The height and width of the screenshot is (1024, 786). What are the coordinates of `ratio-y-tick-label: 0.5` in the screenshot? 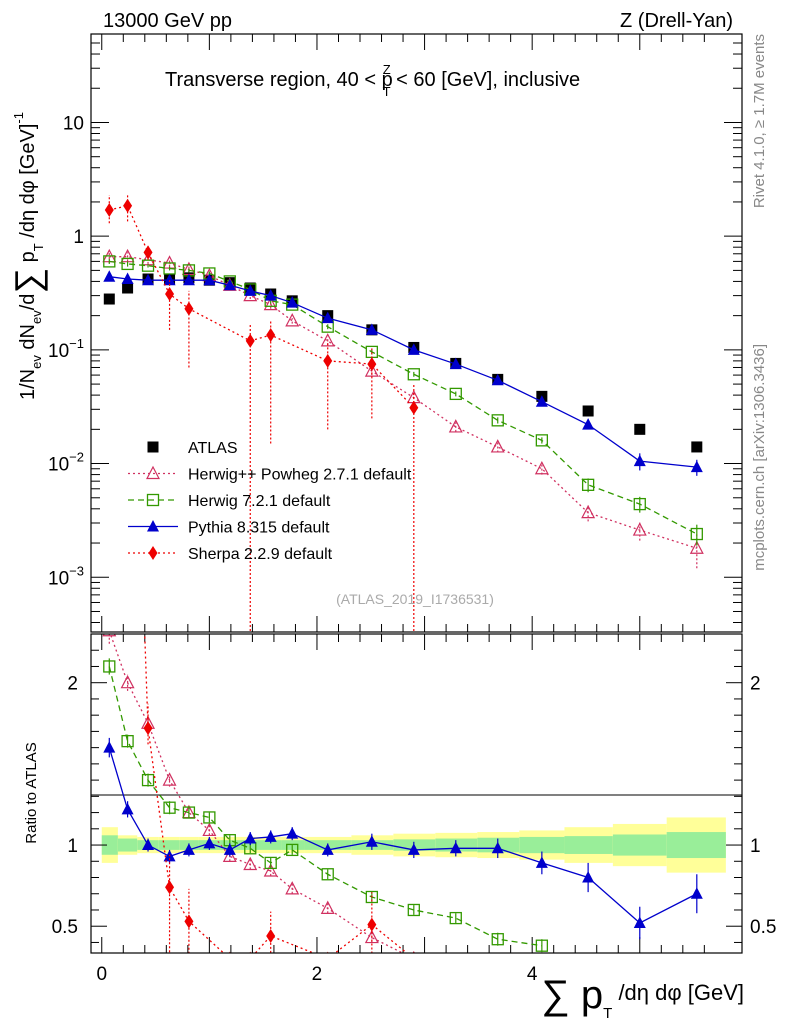 It's located at (65, 927).